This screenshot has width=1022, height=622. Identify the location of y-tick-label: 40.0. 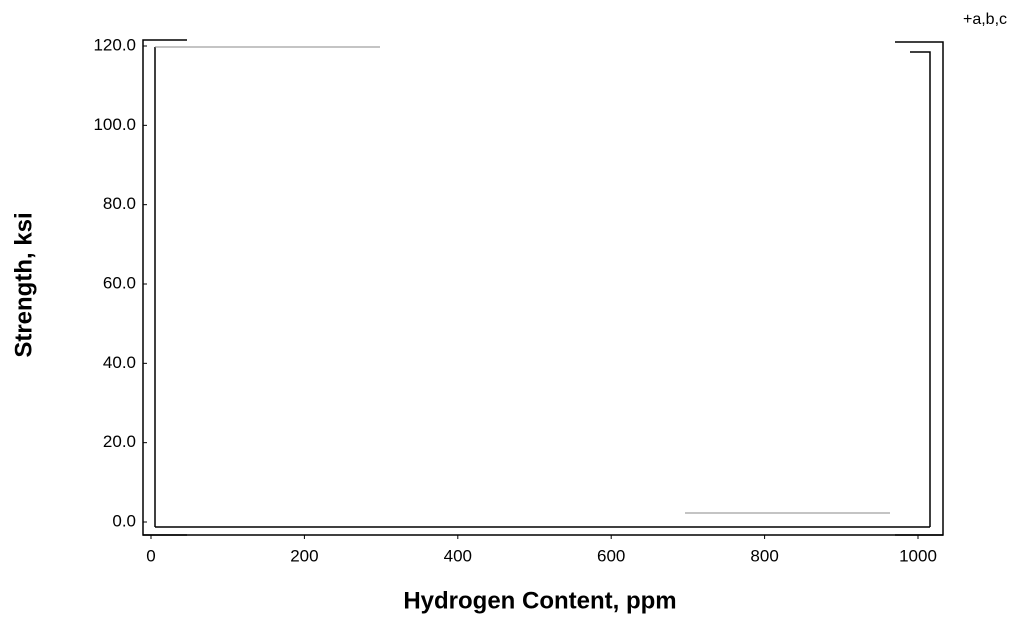
(119, 362).